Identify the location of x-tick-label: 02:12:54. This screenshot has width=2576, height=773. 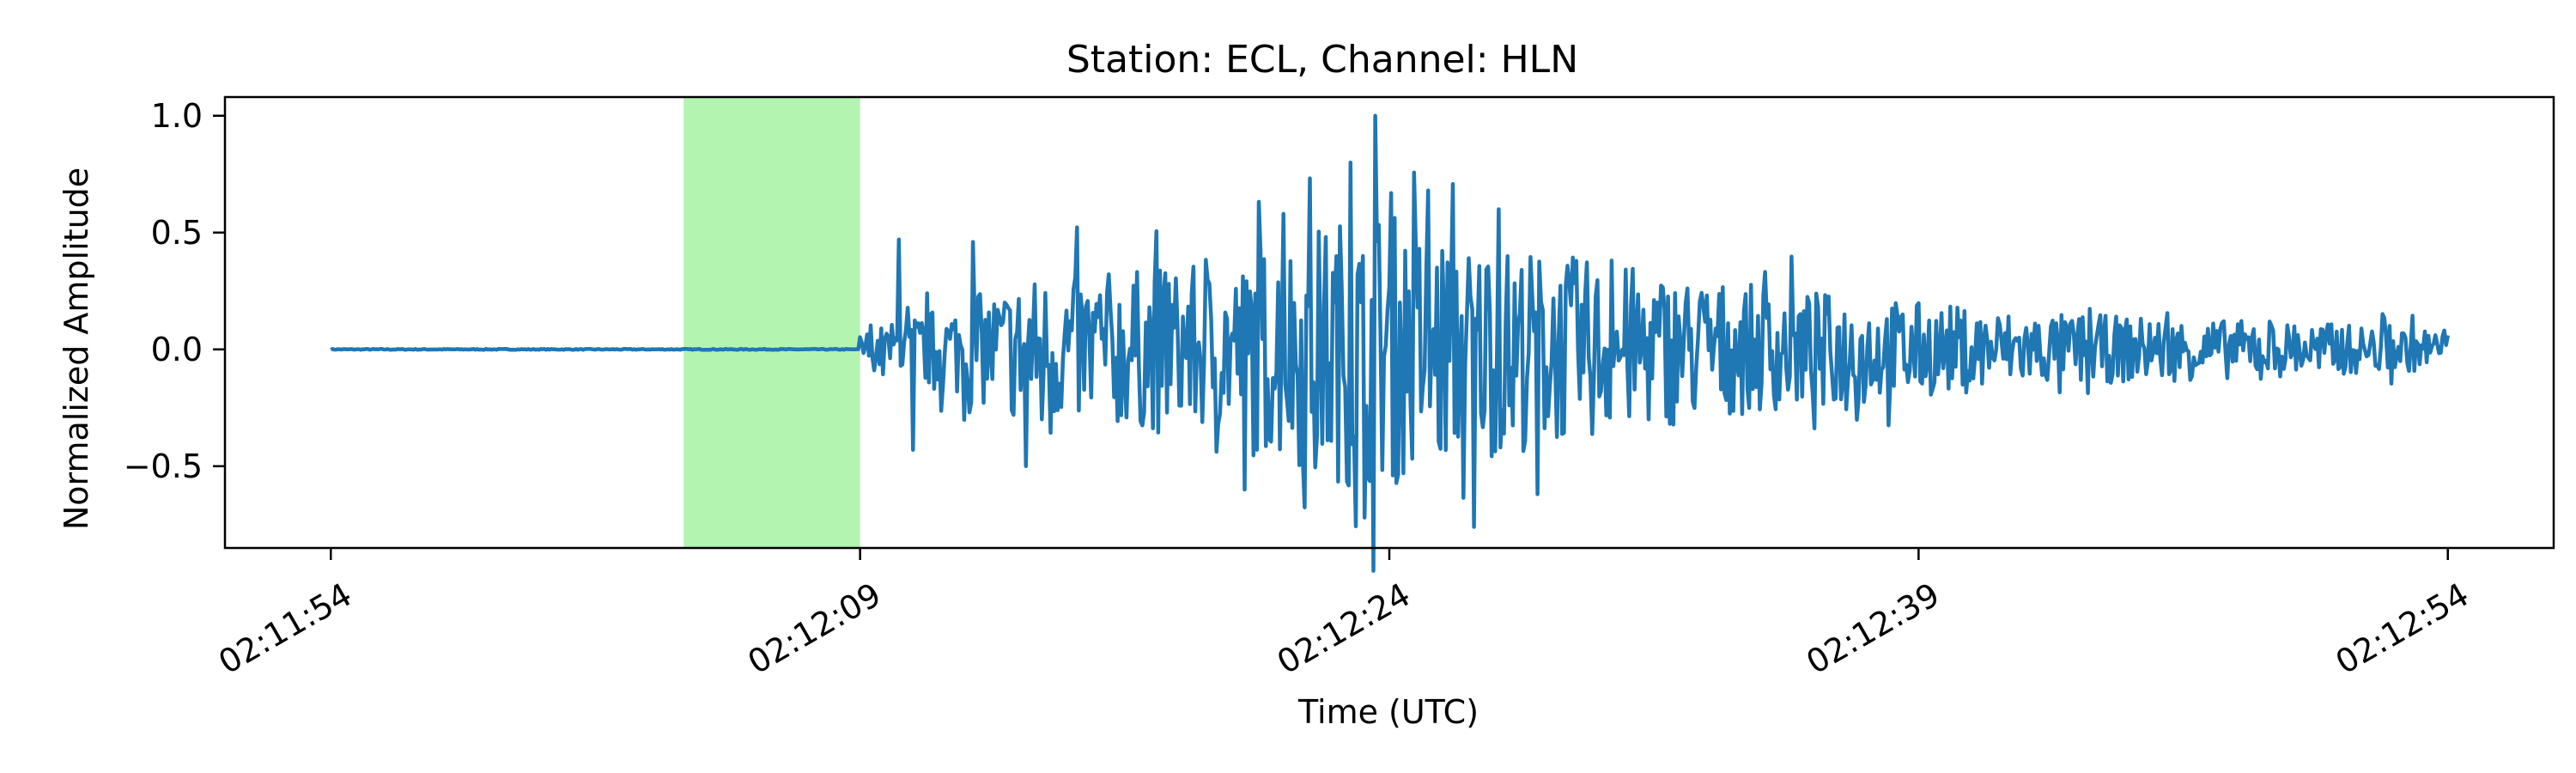
(2403, 628).